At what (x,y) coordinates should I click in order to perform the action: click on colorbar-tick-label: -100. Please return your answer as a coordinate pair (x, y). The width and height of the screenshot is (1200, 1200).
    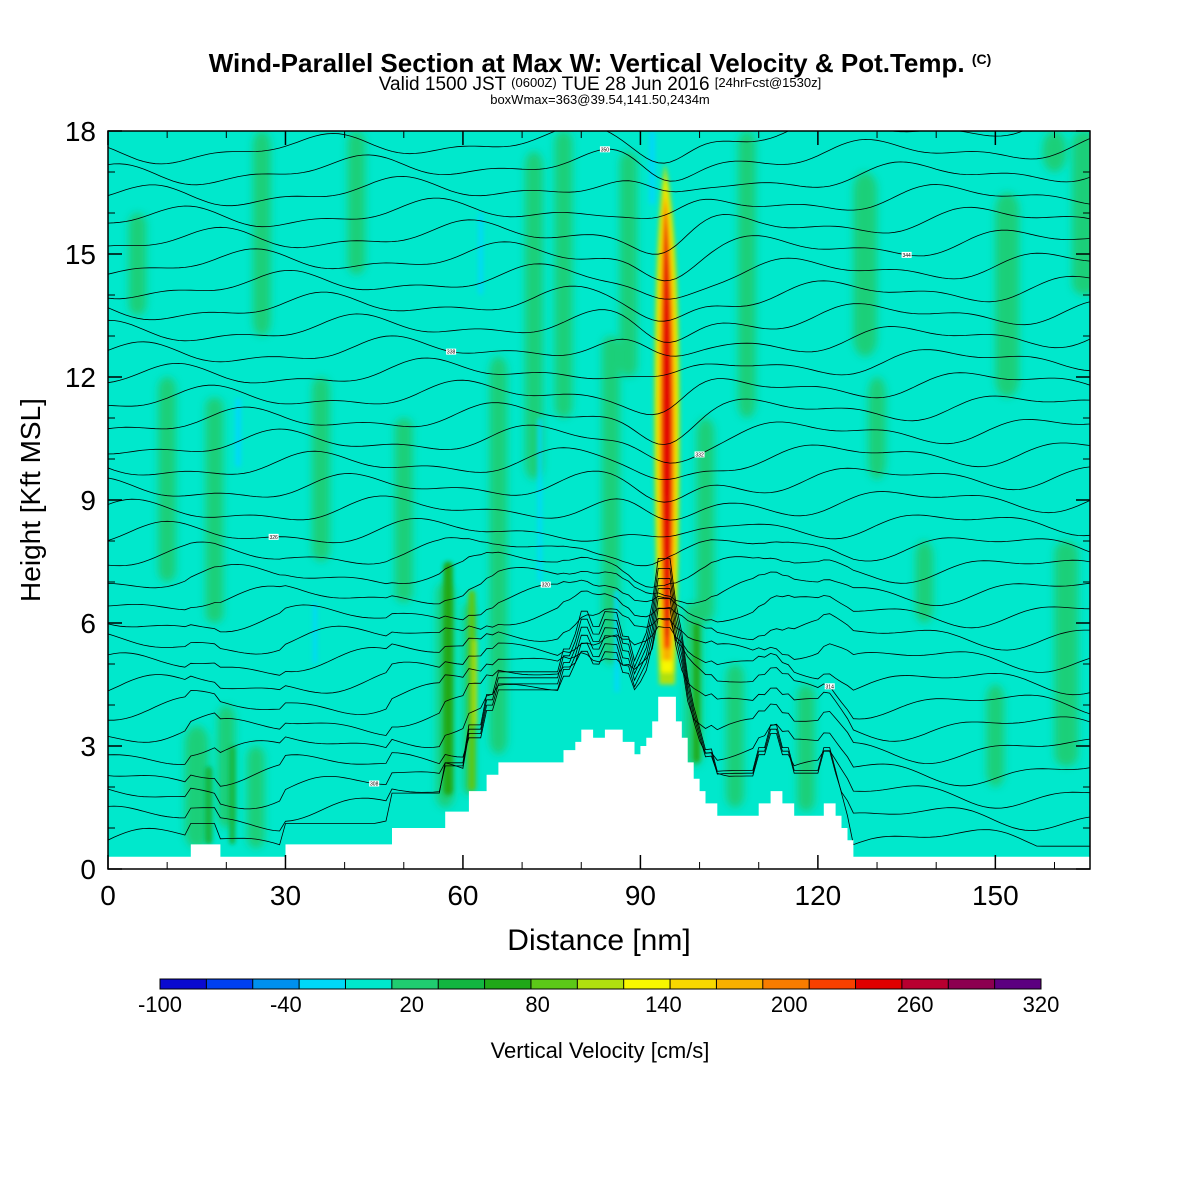
    Looking at the image, I should click on (160, 1004).